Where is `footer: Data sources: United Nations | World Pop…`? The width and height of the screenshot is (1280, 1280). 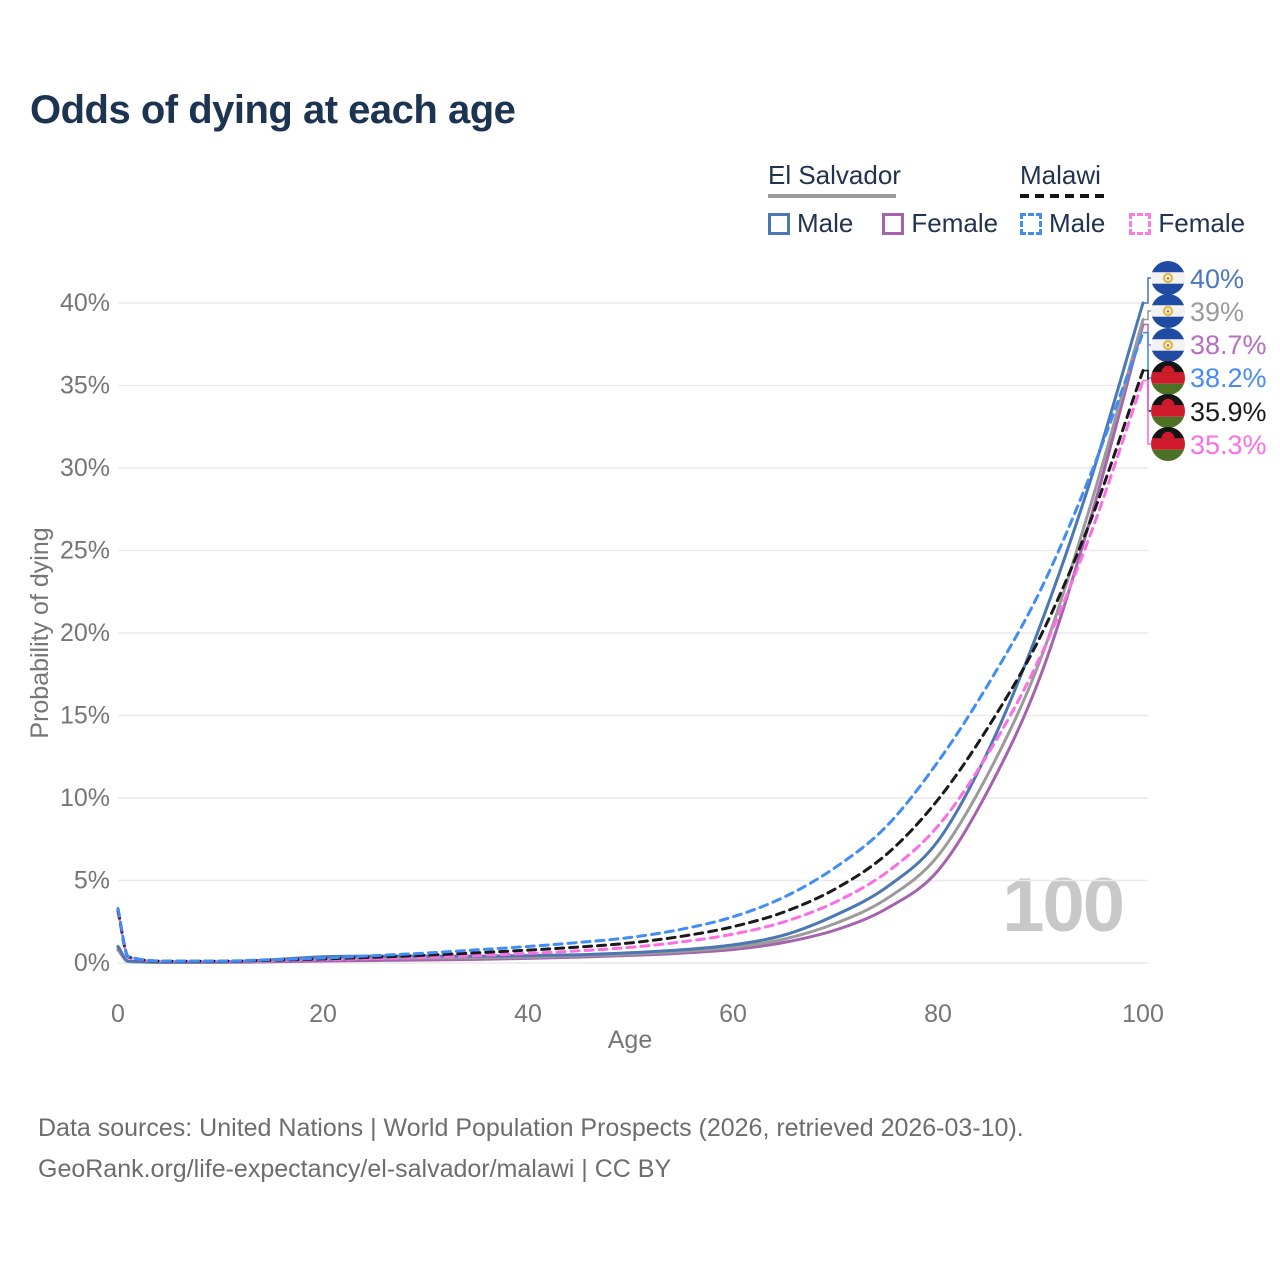
footer: Data sources: United Nations | World Pop… is located at coordinates (531, 1149).